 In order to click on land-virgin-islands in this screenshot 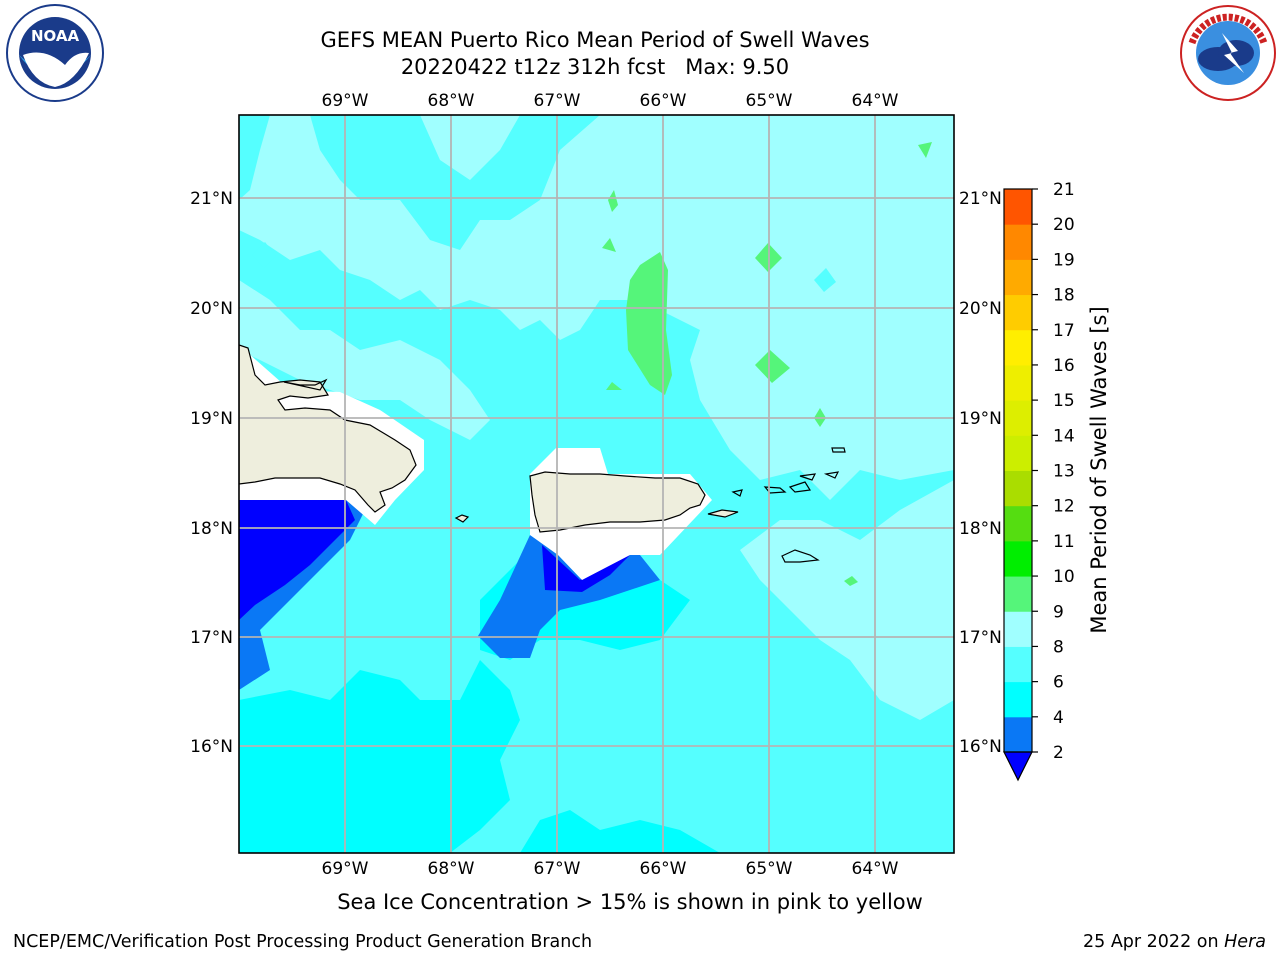, I will do `click(788, 472)`.